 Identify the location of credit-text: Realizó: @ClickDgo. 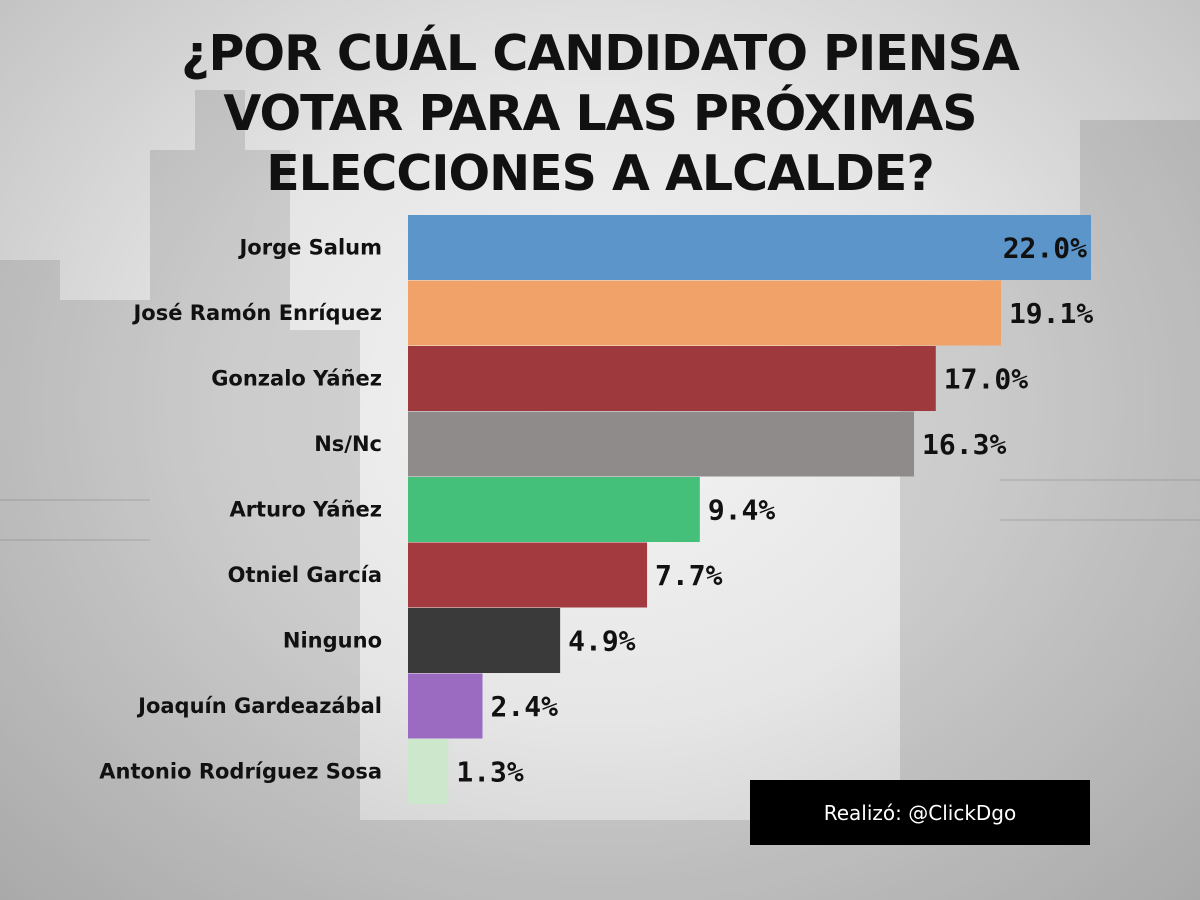
(920, 812).